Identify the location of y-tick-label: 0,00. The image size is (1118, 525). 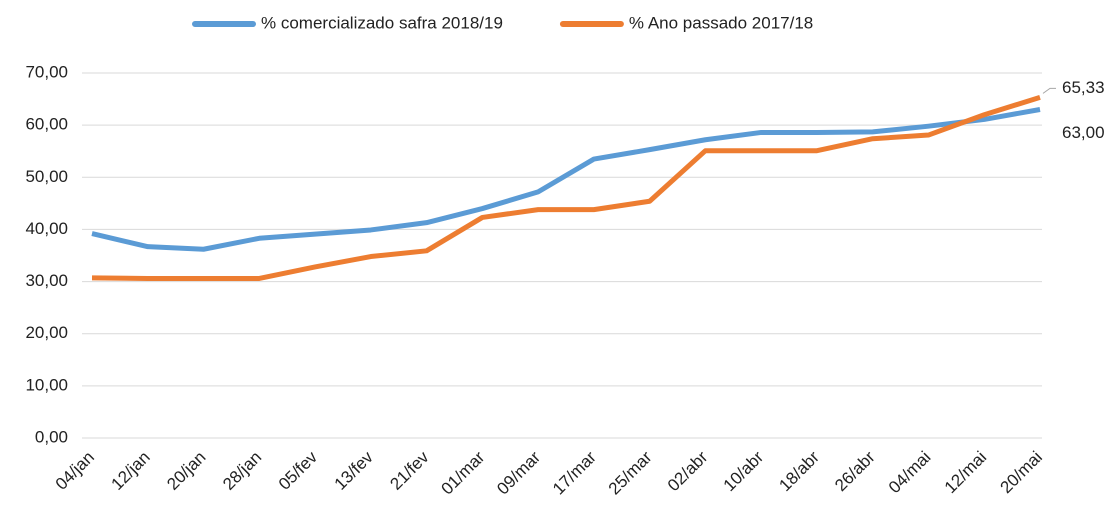
(51, 436).